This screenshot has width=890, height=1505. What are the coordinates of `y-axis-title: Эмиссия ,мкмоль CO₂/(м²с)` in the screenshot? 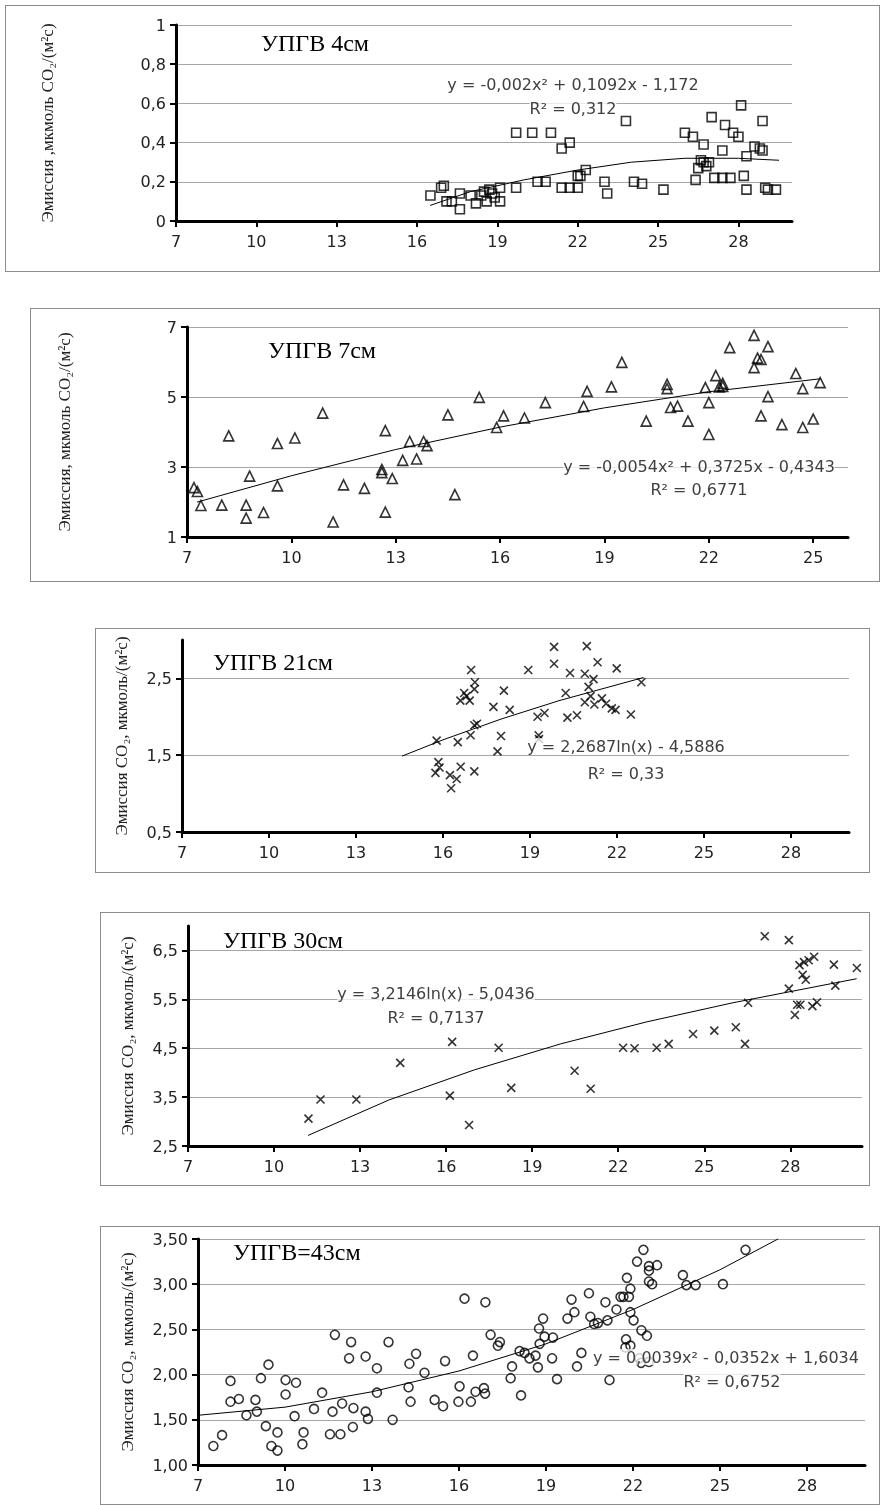 It's located at (47, 123).